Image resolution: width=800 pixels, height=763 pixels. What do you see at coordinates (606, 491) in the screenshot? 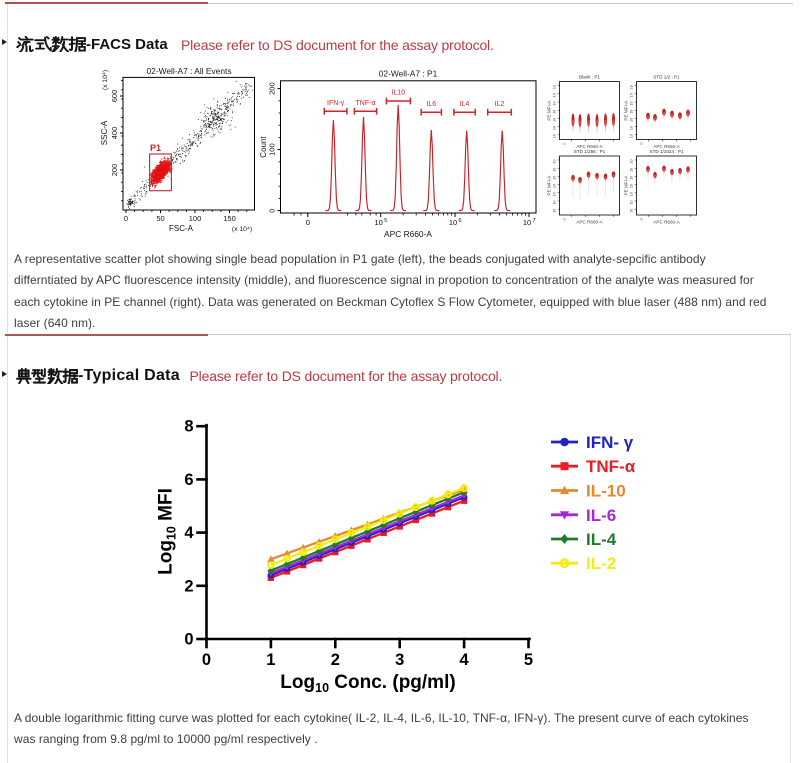
I see `svg-text: IL-10` at bounding box center [606, 491].